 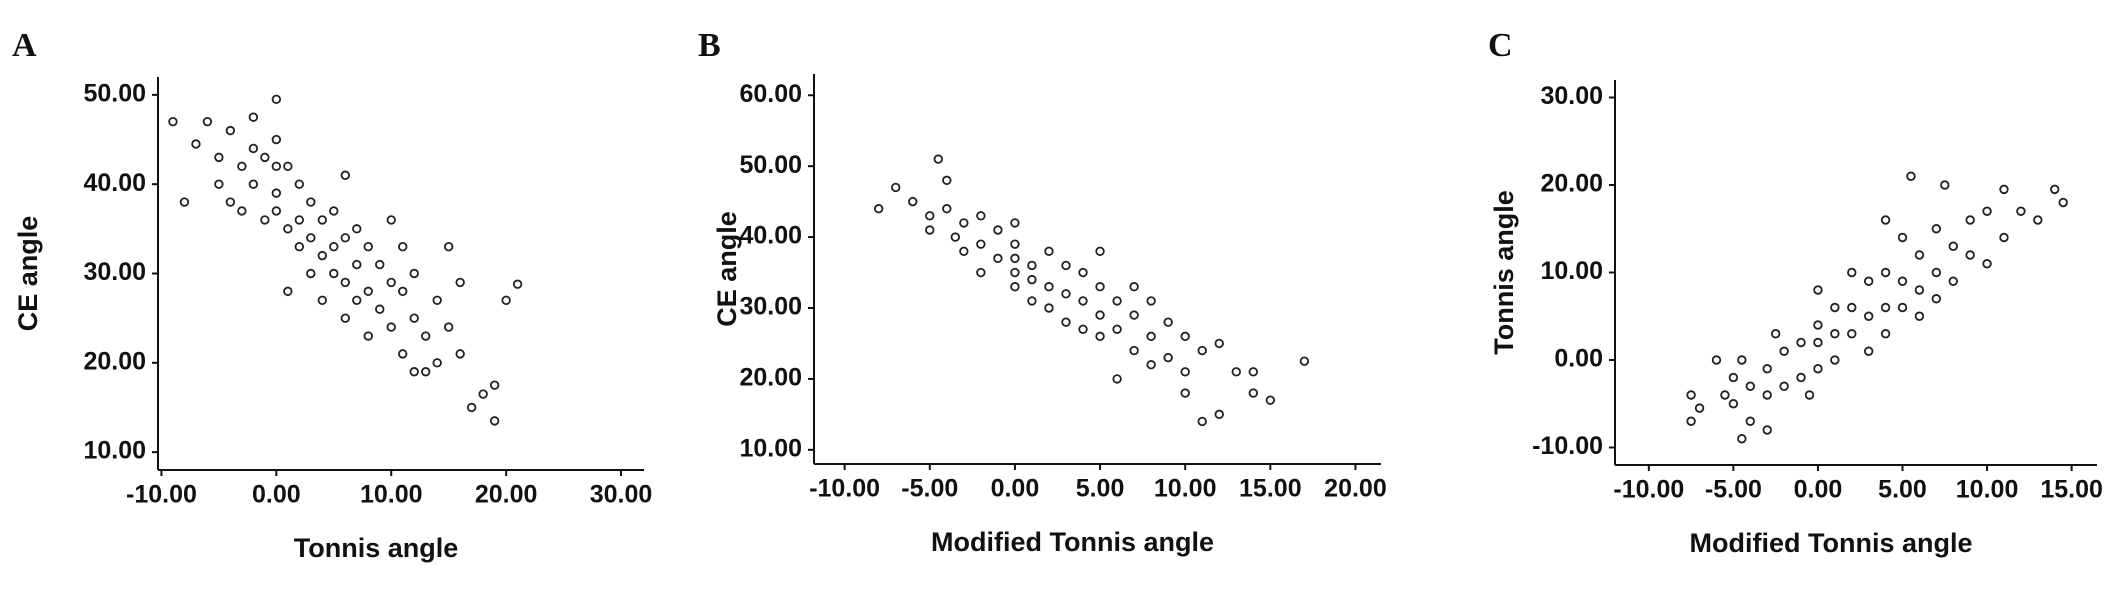 I want to click on y-tick-label: 30.00, so click(x=114, y=272).